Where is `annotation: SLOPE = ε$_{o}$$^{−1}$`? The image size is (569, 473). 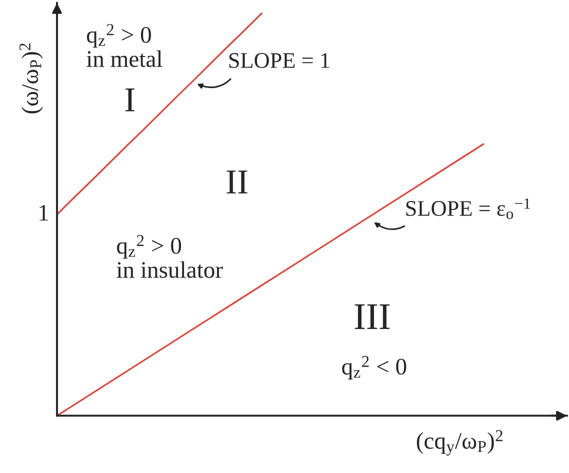
annotation: SLOPE = ε$_{o}$$^{−1}$ is located at coordinates (468, 208).